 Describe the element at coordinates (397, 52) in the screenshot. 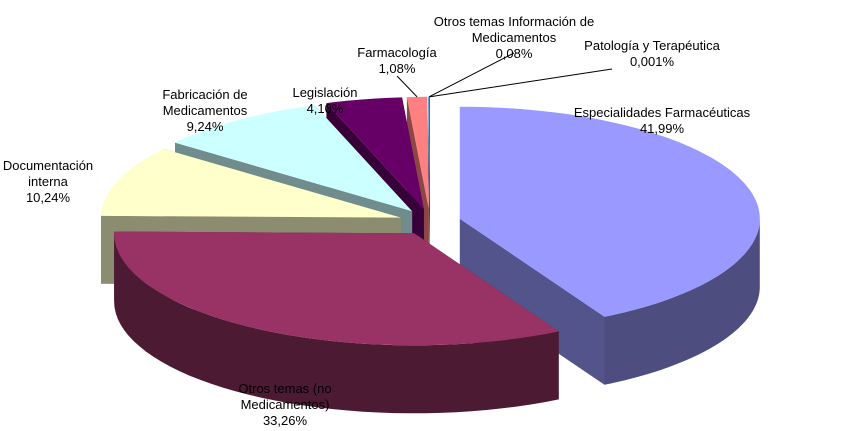

I see `category-name: Farmacología` at that location.